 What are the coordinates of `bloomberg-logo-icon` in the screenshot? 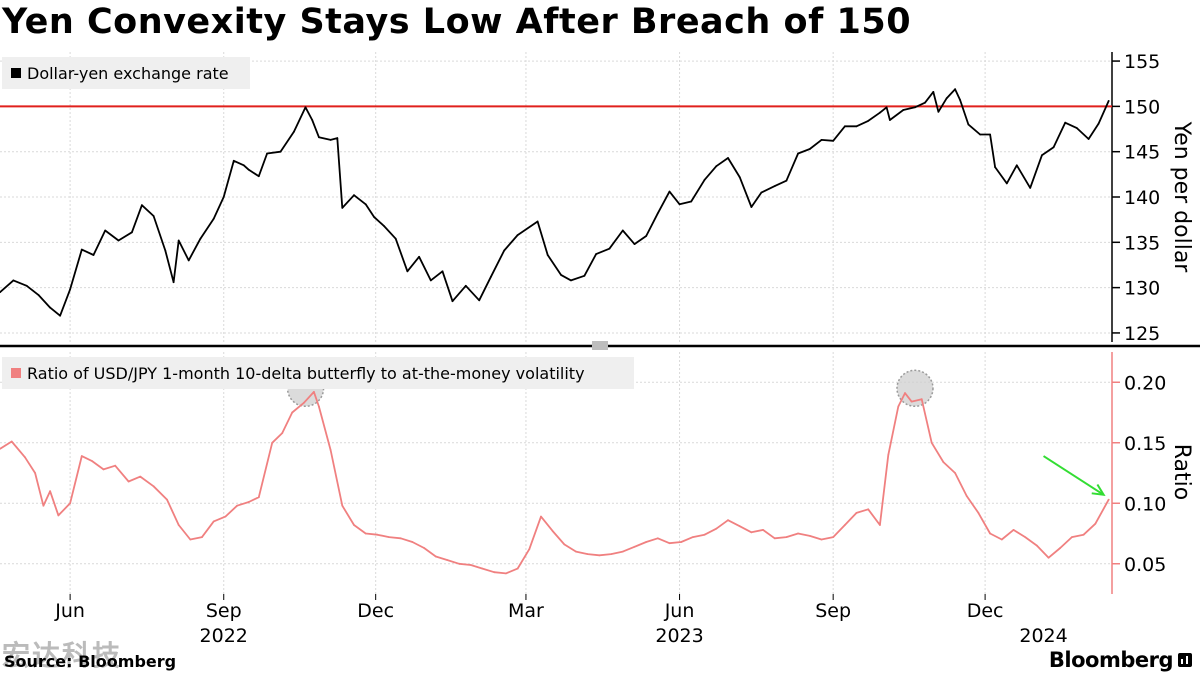 It's located at (1185, 660).